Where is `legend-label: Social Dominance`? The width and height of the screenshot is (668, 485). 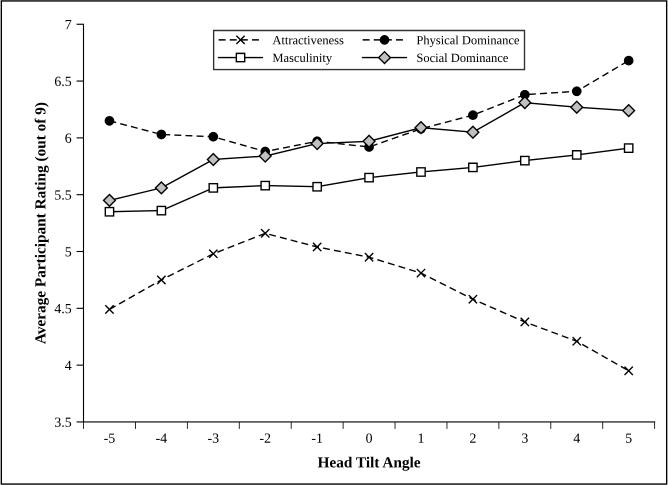 legend-label: Social Dominance is located at coordinates (462, 57).